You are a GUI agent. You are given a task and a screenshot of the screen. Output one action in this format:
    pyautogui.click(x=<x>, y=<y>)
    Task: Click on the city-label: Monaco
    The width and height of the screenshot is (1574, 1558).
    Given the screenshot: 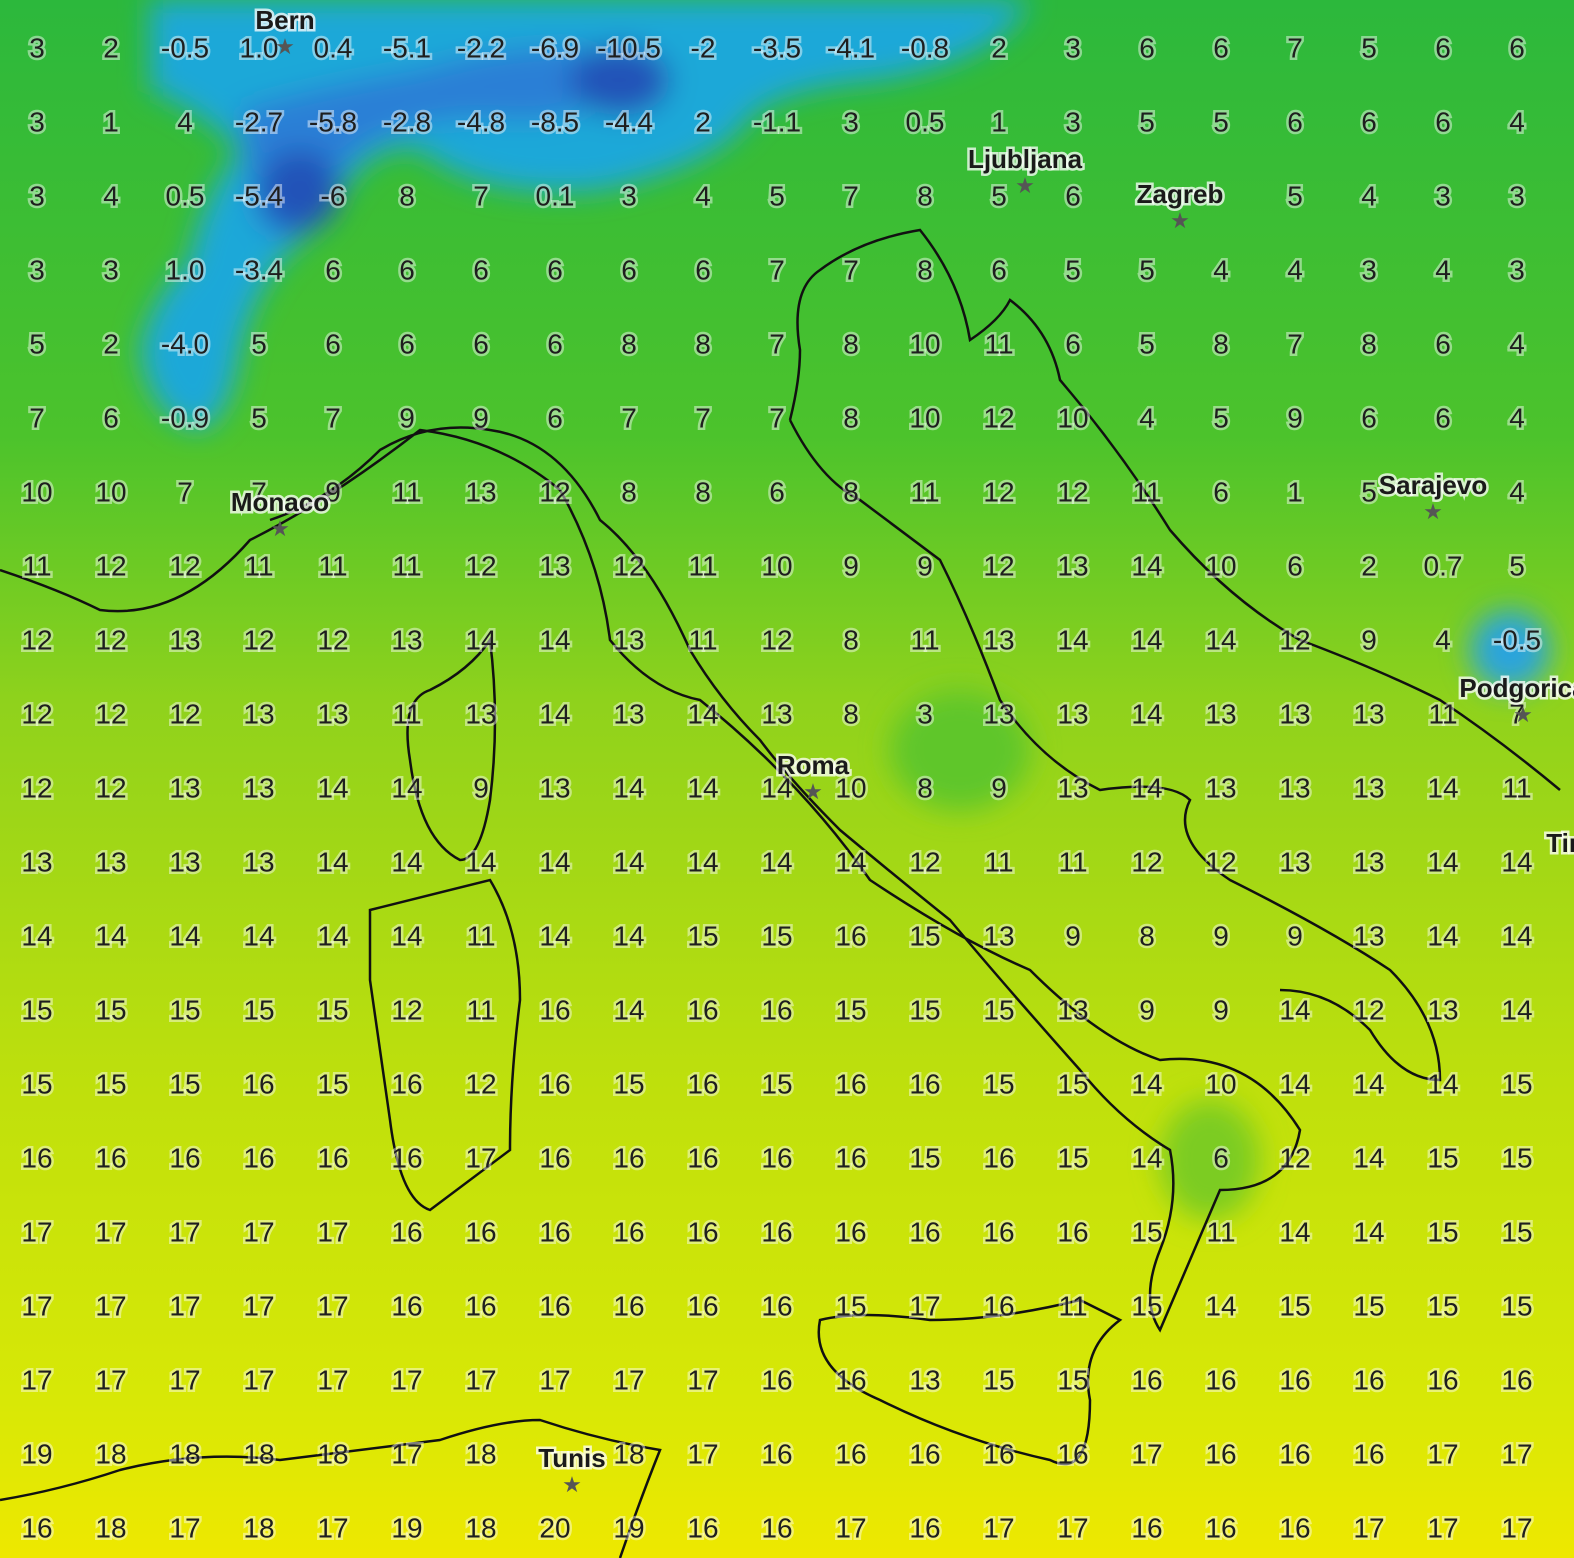 What is the action you would take?
    pyautogui.click(x=280, y=502)
    